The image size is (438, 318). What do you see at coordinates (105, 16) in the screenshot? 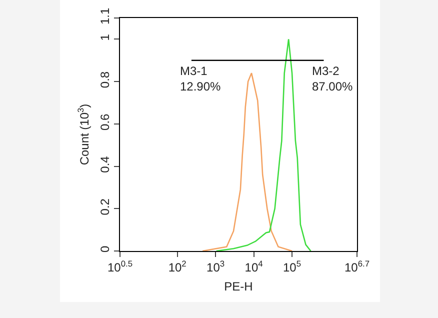
I see `y-tick-label: 1.1` at bounding box center [105, 16].